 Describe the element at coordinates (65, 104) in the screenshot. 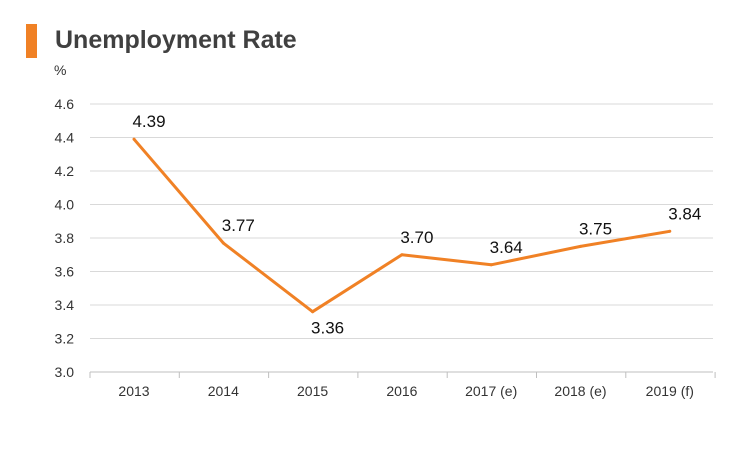

I see `y-tick-label: 4.6` at that location.